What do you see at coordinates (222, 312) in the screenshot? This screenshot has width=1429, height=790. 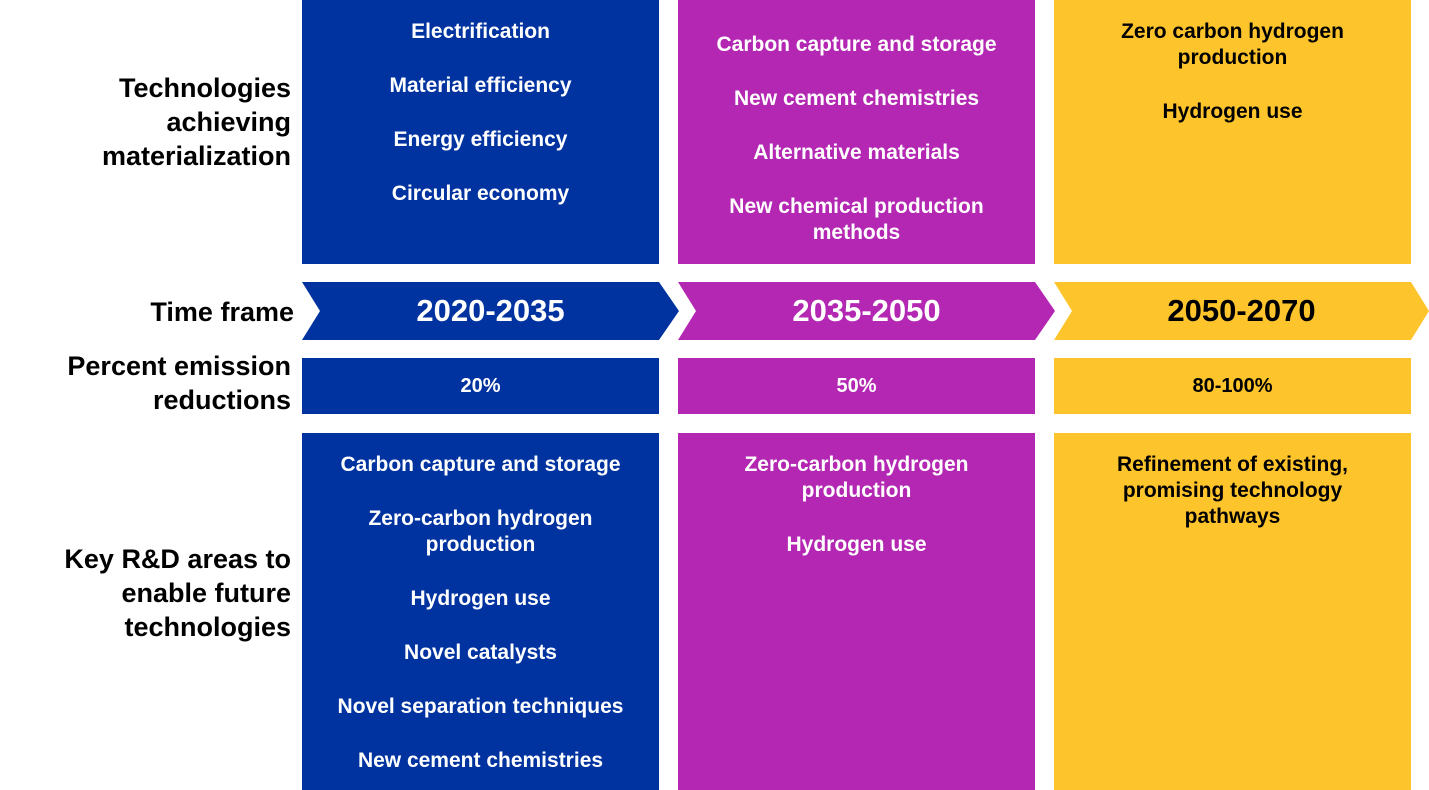 I see `row-label-time-frame-text: Time frame` at bounding box center [222, 312].